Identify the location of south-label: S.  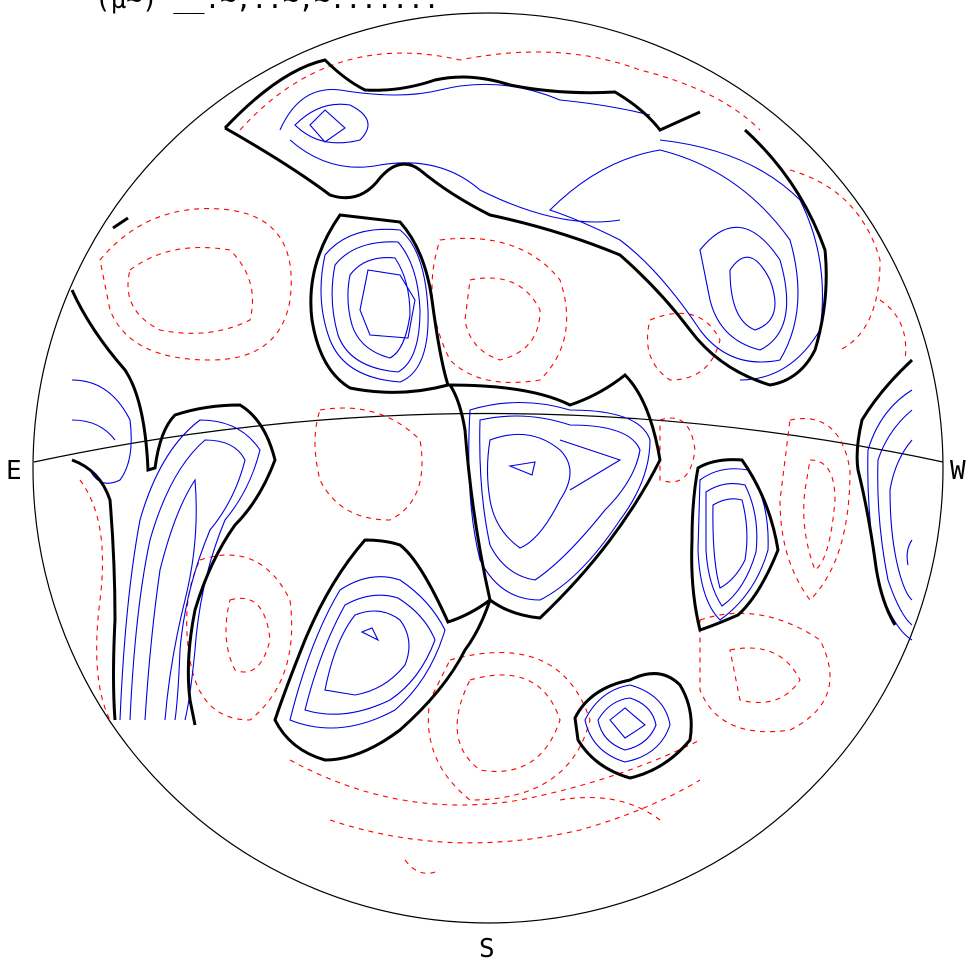
(487, 949).